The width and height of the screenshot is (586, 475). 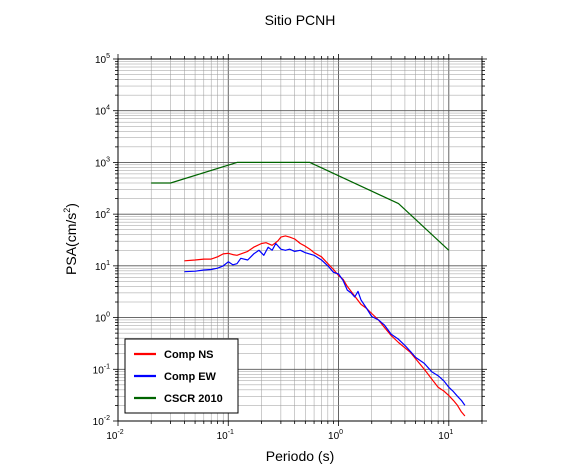 What do you see at coordinates (114, 435) in the screenshot?
I see `x-tick-label: 10⁻²` at bounding box center [114, 435].